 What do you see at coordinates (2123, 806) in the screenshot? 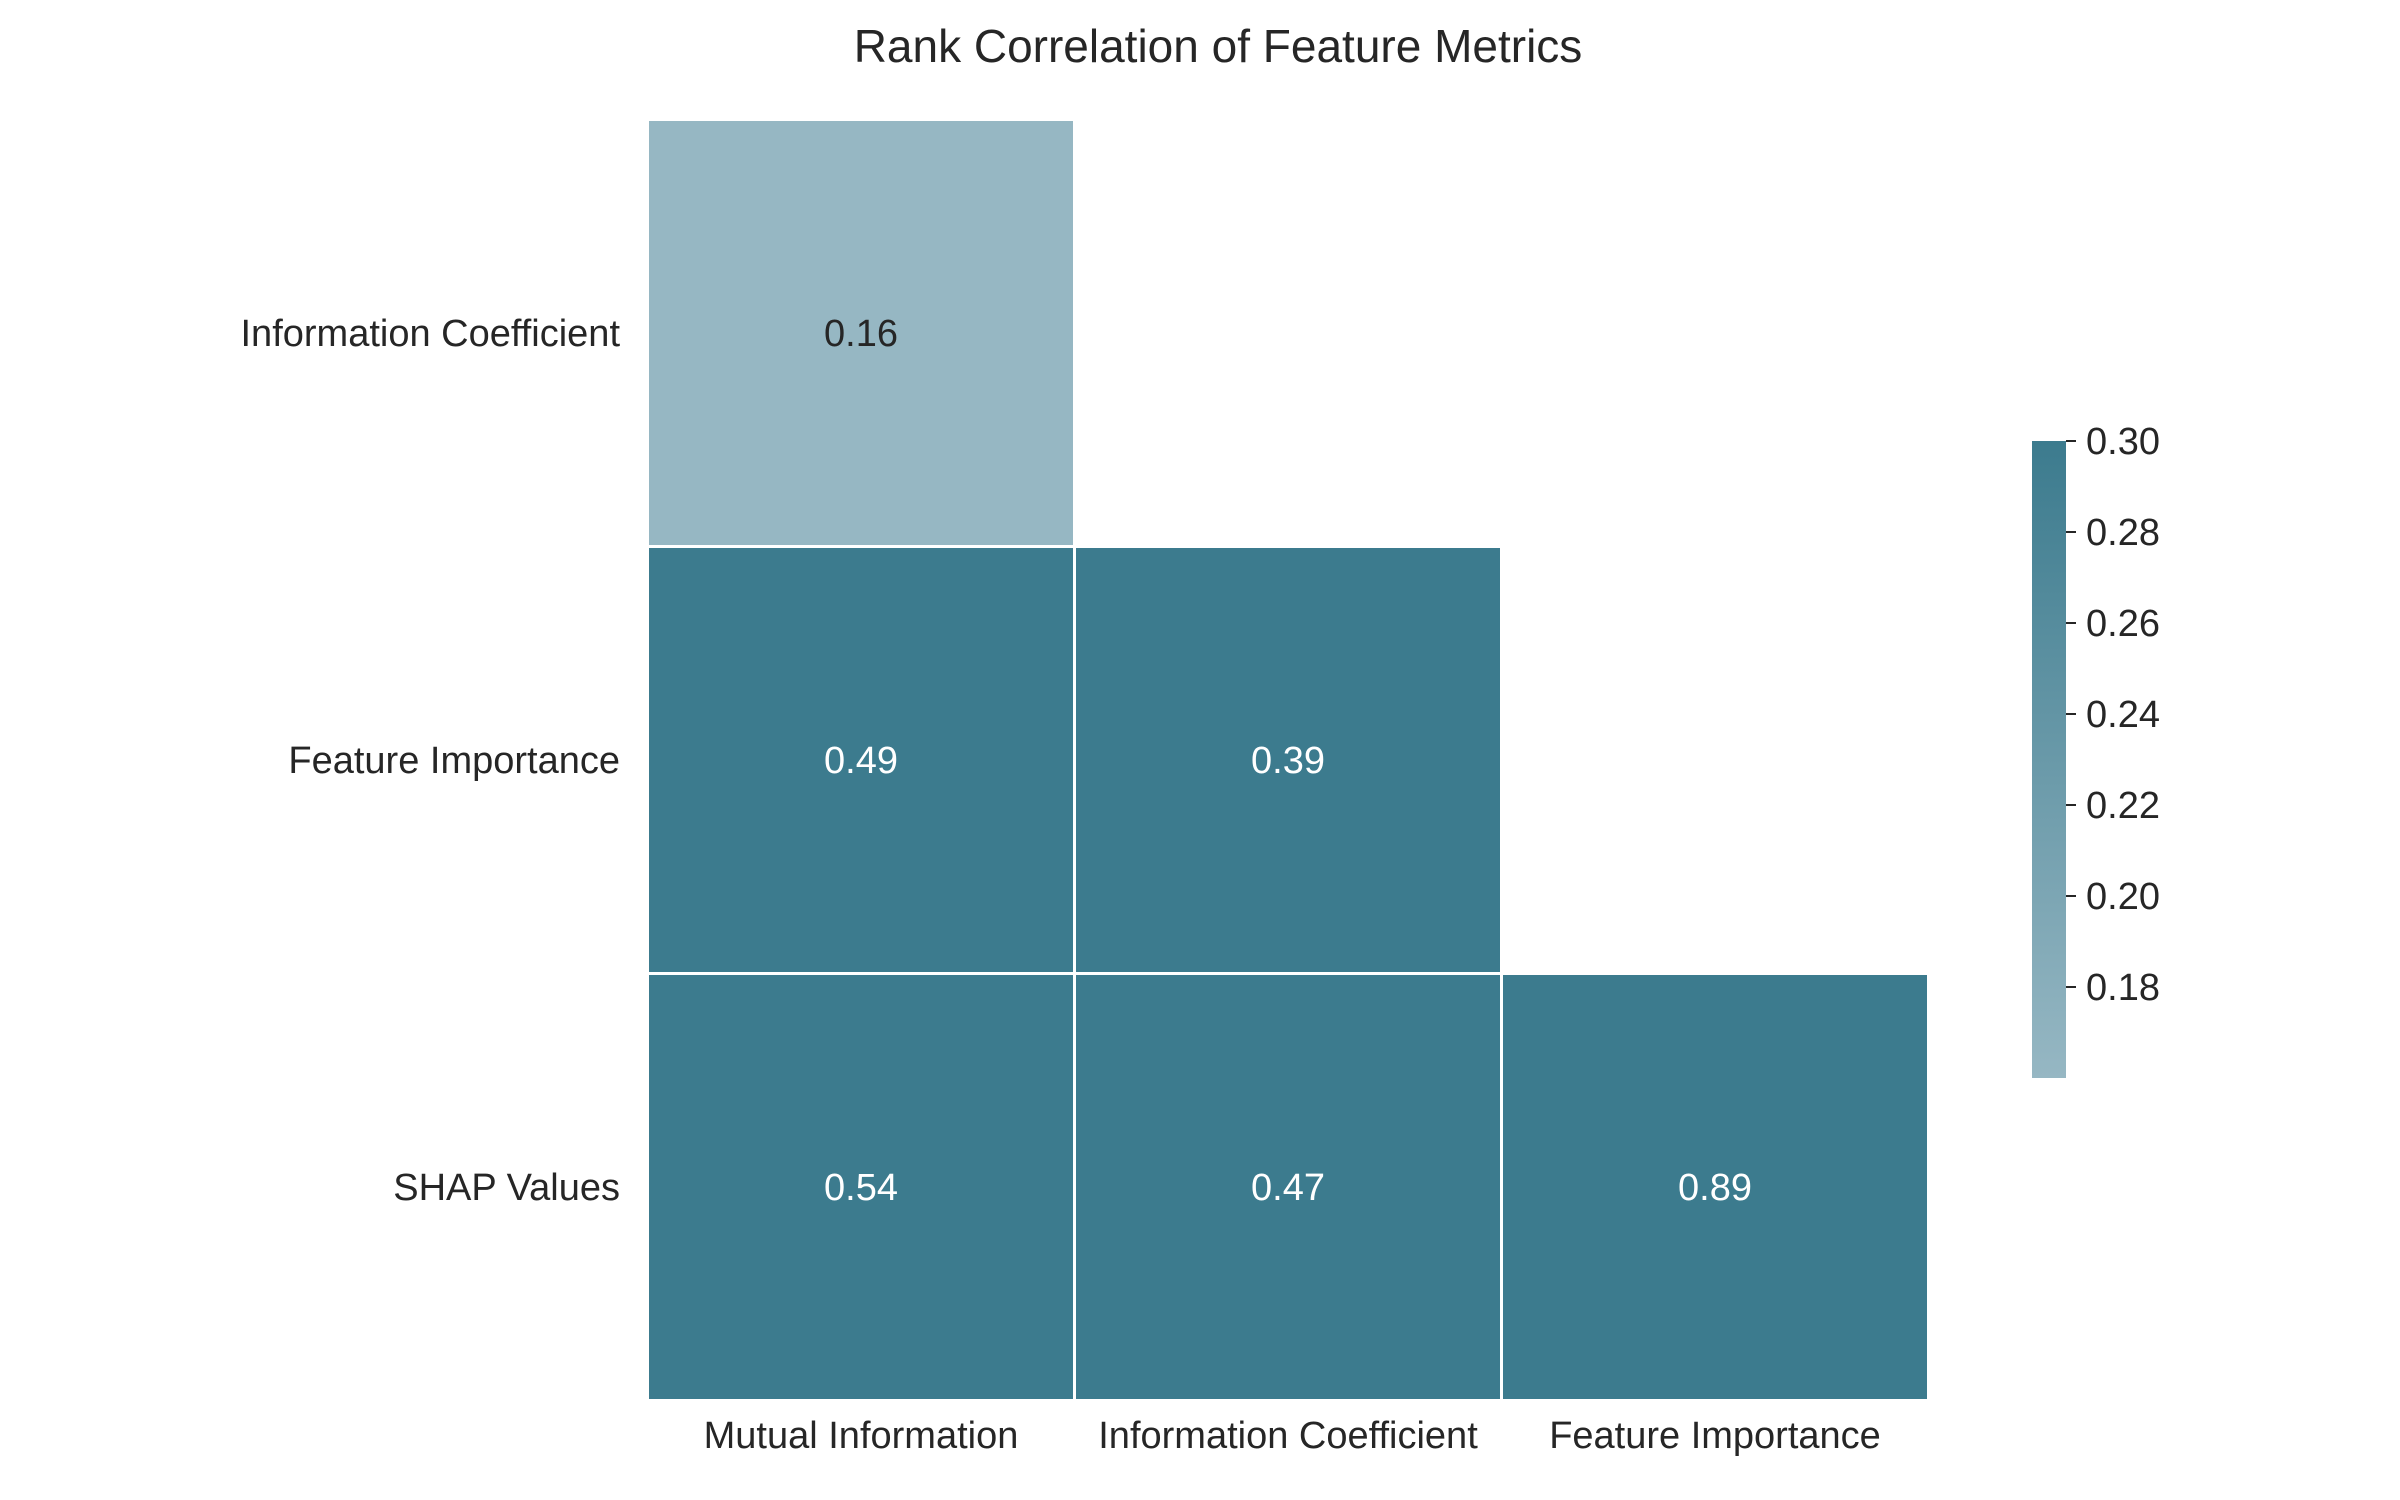
I see `colorbar-tick-label: 0.22` at bounding box center [2123, 806].